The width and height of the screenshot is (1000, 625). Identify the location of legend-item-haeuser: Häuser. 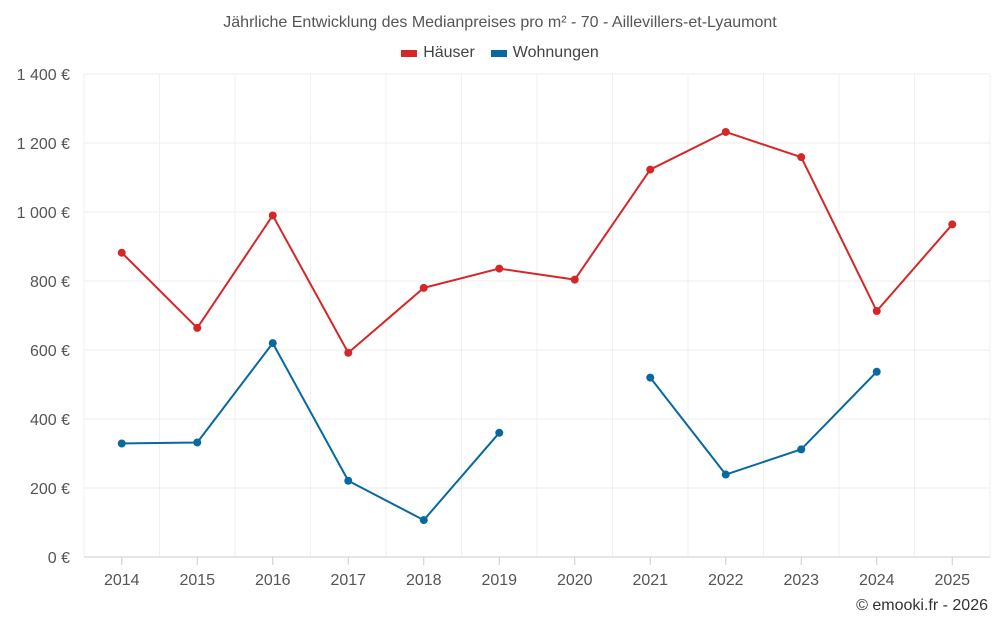
(438, 53).